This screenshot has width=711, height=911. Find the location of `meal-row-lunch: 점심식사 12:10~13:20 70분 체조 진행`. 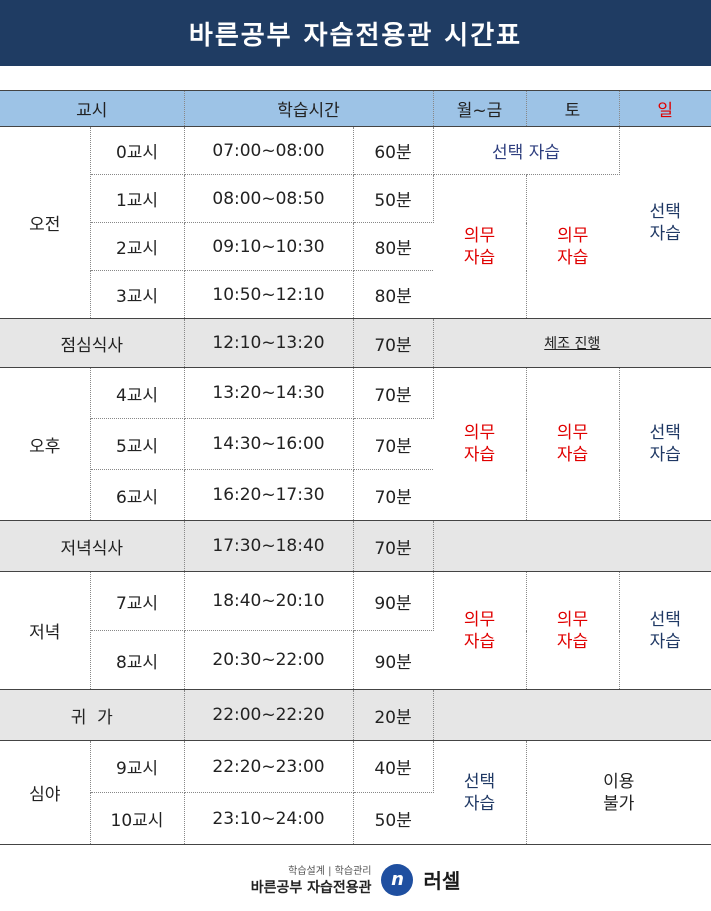

meal-row-lunch: 점심식사 12:10~13:20 70분 체조 진행 is located at coordinates (355, 343).